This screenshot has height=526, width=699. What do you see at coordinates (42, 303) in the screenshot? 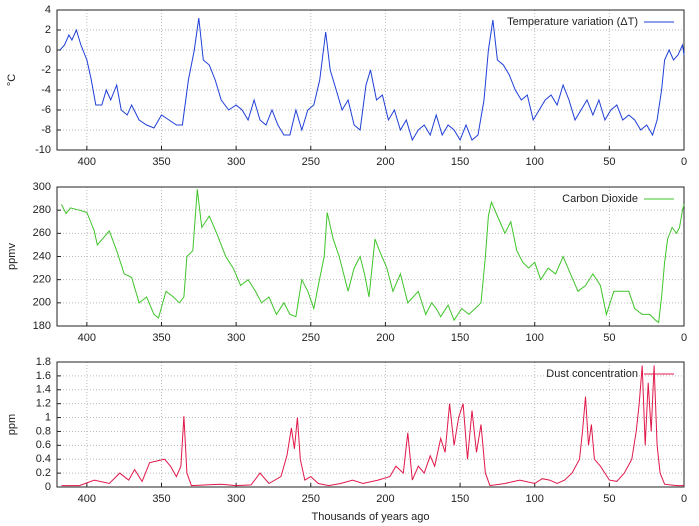
I see `y-tick-label: 200` at bounding box center [42, 303].